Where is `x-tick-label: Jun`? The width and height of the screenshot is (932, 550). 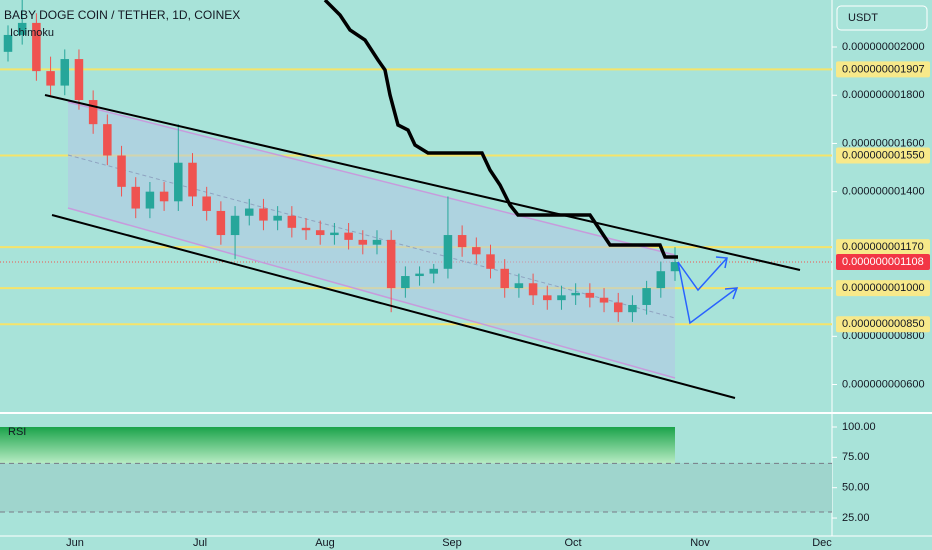
x-tick-label: Jun is located at coordinates (75, 543).